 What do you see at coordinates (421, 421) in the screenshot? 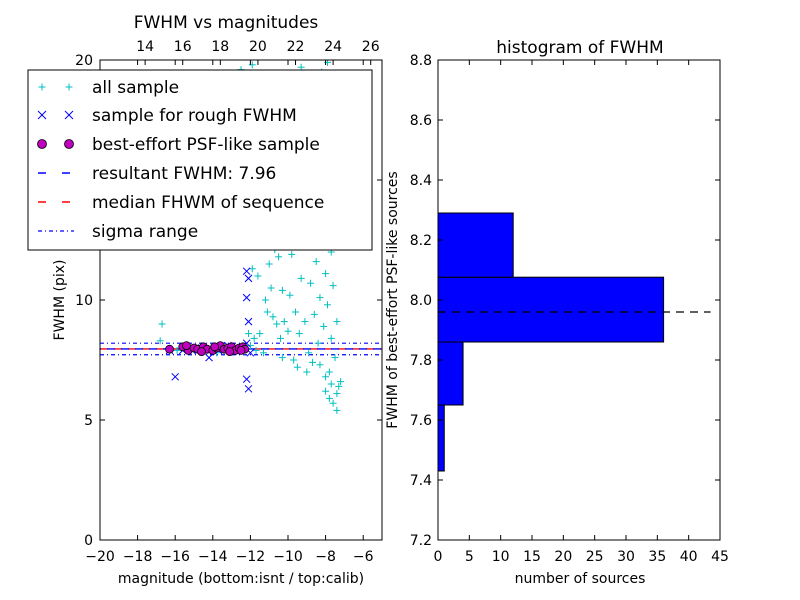
I see `right-y-tick-label: 7.6` at bounding box center [421, 421].